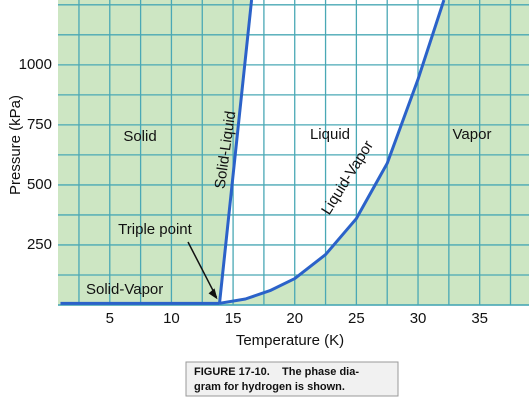  What do you see at coordinates (269, 387) in the screenshot?
I see `caption-text: gram for hydrogen is shown.` at bounding box center [269, 387].